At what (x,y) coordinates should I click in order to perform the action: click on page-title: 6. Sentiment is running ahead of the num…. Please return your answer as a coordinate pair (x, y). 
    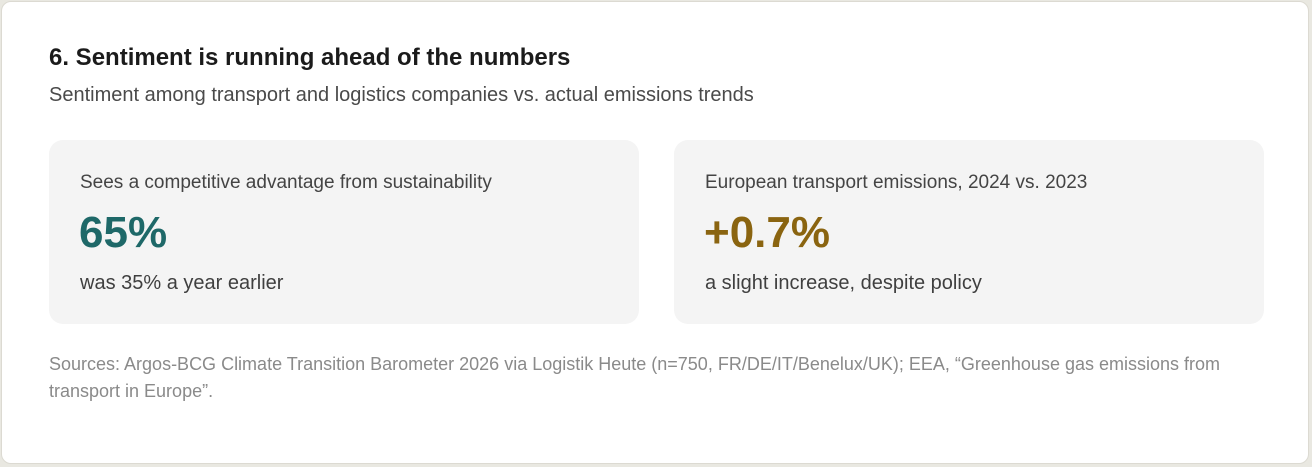
    Looking at the image, I should click on (310, 57).